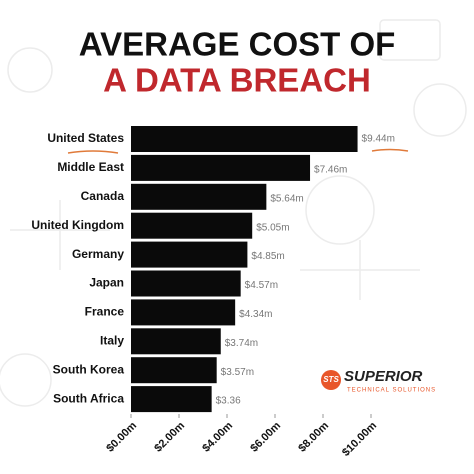 The height and width of the screenshot is (474, 474). Describe the element at coordinates (241, 343) in the screenshot. I see `value-label: $3.74m` at that location.